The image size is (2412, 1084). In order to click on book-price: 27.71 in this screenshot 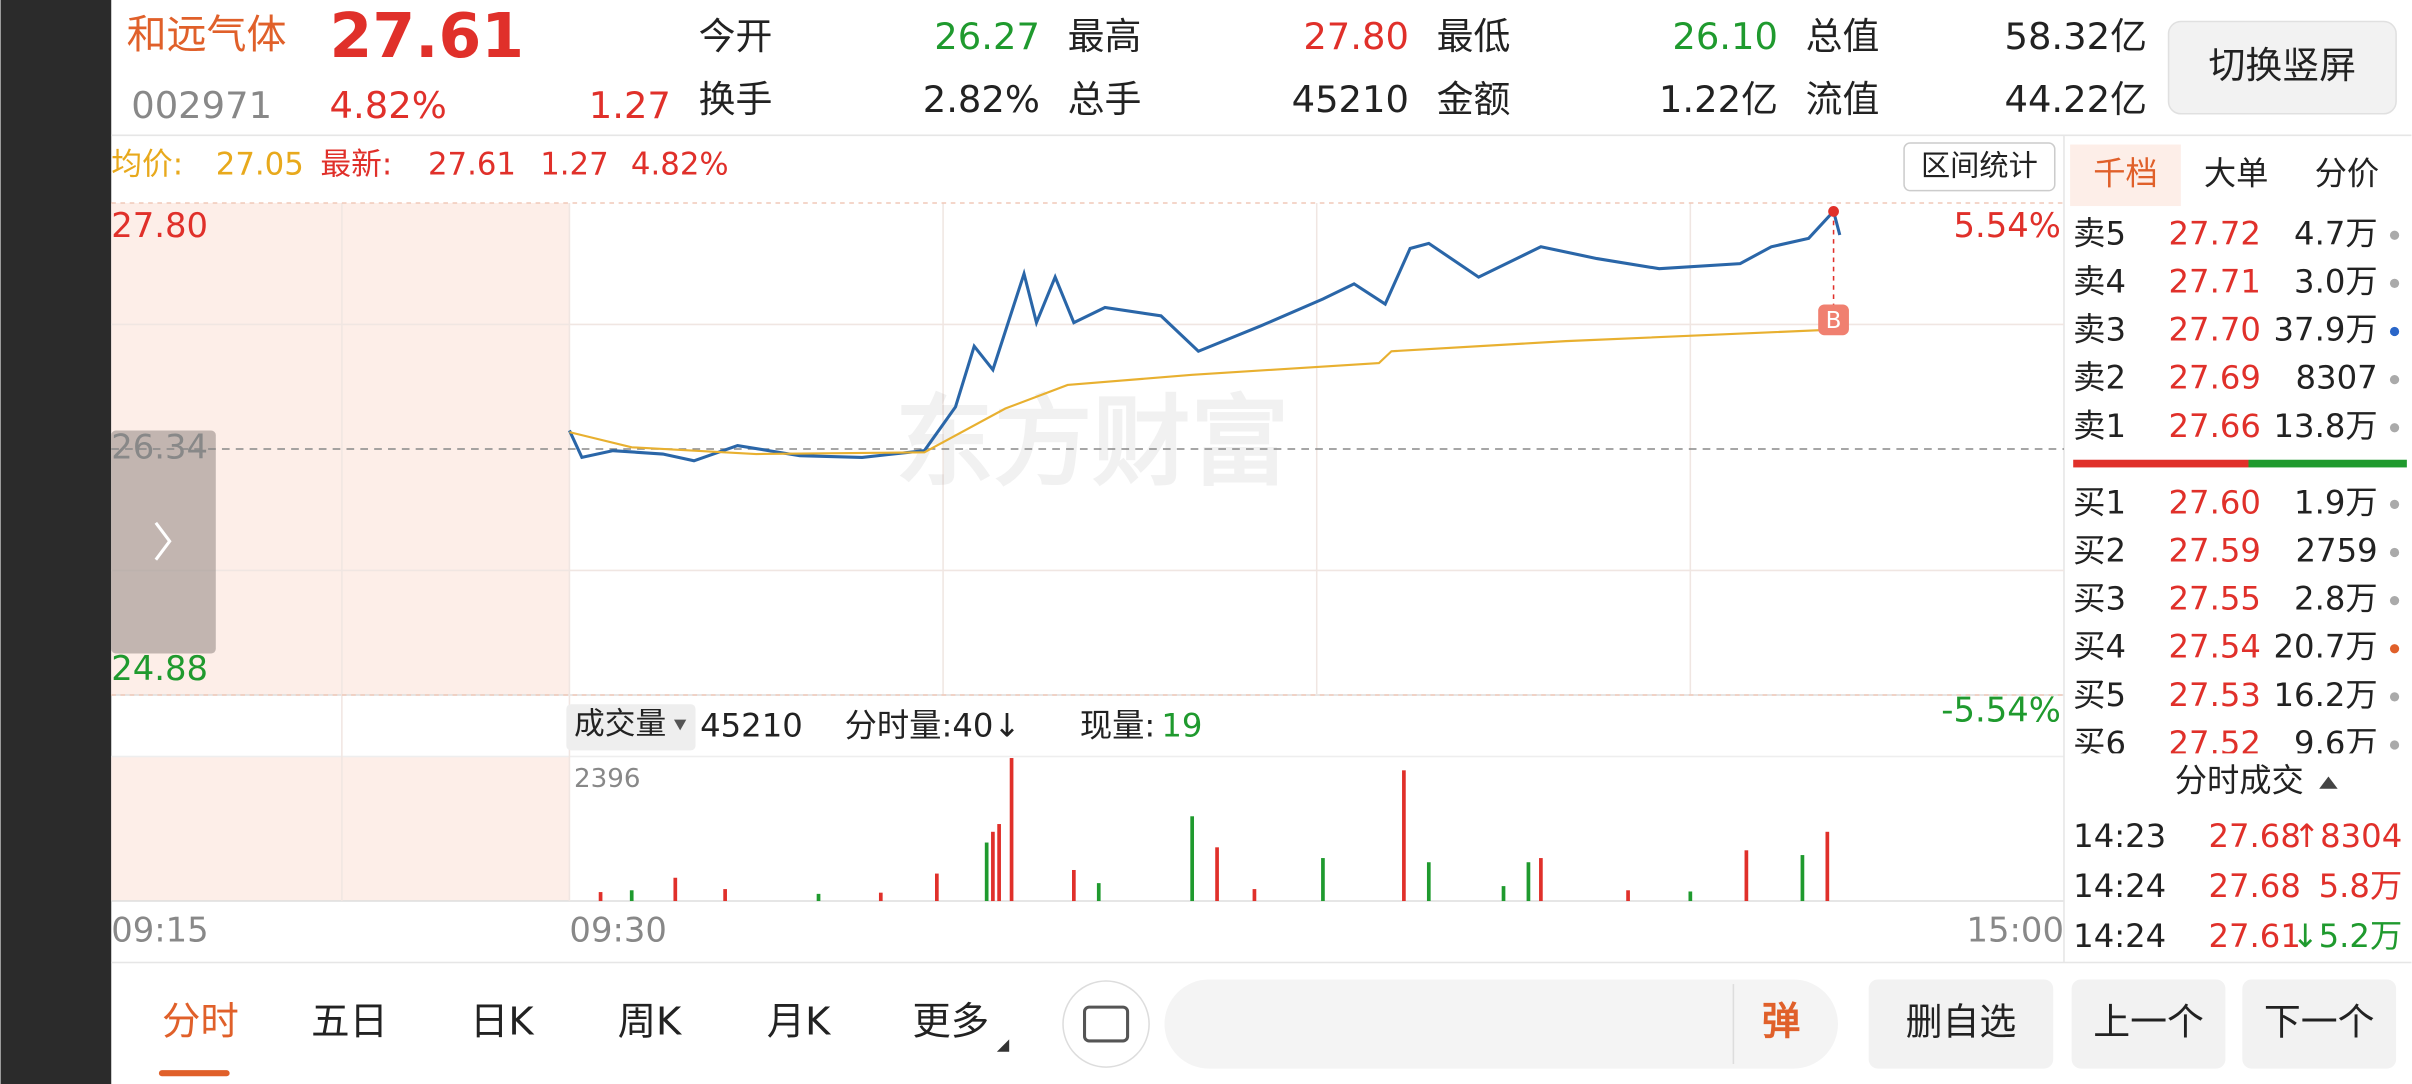, I will do `click(2215, 281)`.